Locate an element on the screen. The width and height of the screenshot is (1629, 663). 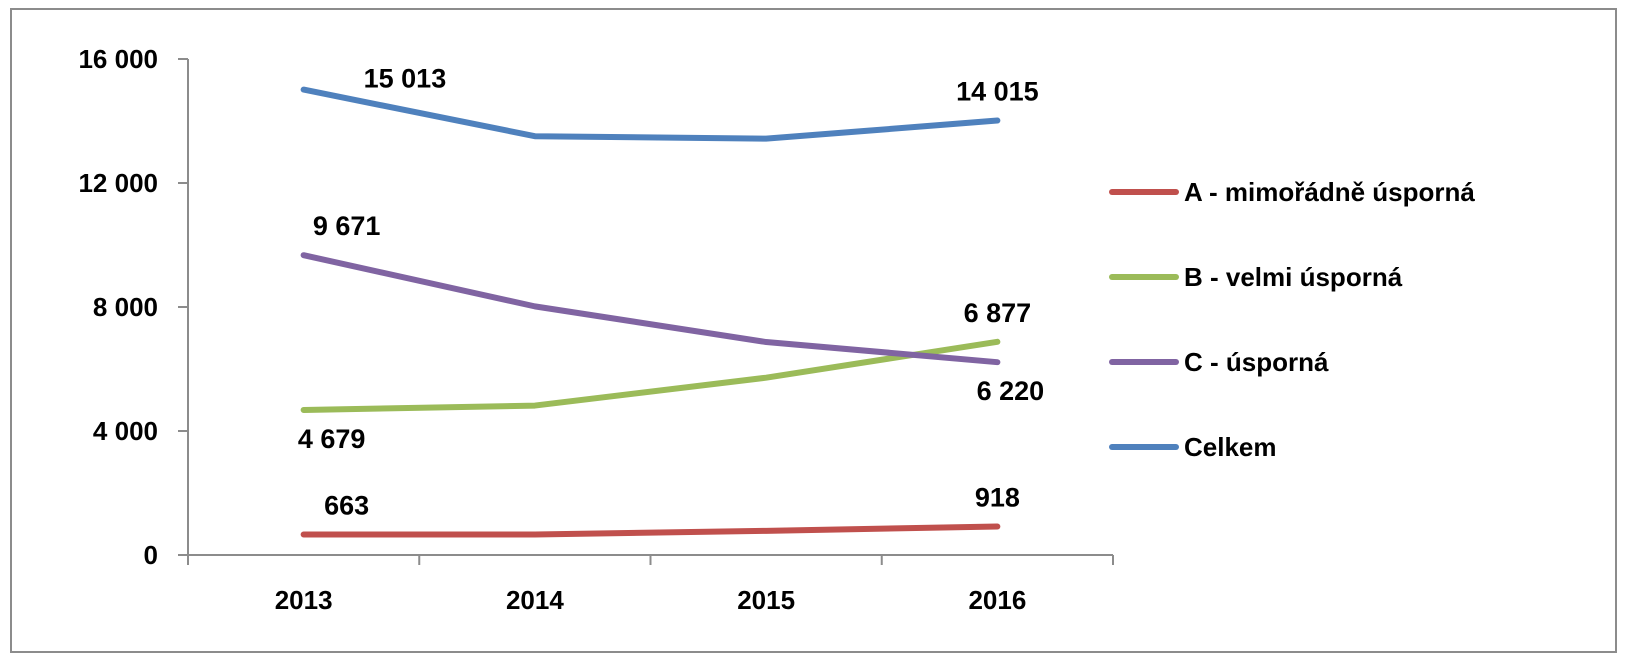
x-tick-label: 2015 is located at coordinates (766, 600).